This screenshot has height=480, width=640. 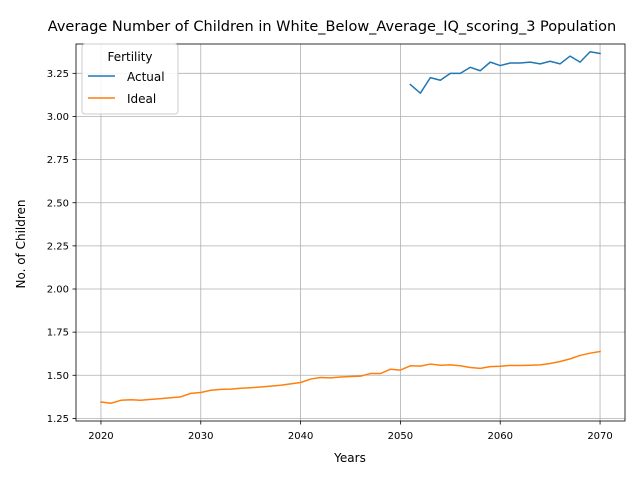 I want to click on x-tick-label: 2050, so click(x=400, y=436).